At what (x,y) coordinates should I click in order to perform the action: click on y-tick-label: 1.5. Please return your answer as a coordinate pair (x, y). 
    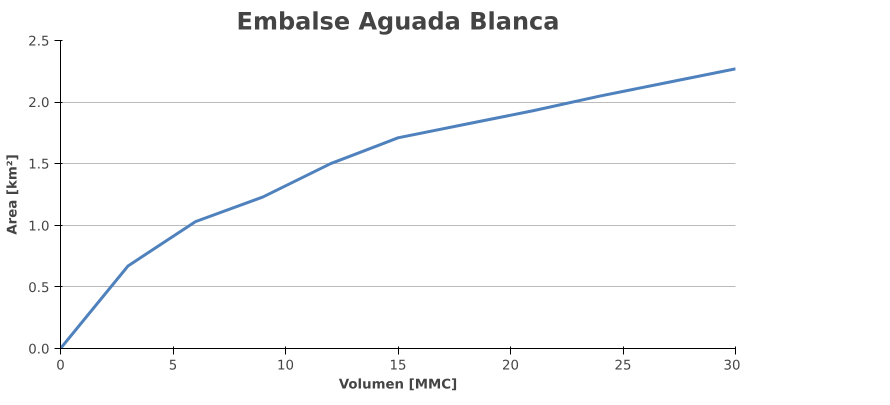
    Looking at the image, I should click on (39, 165).